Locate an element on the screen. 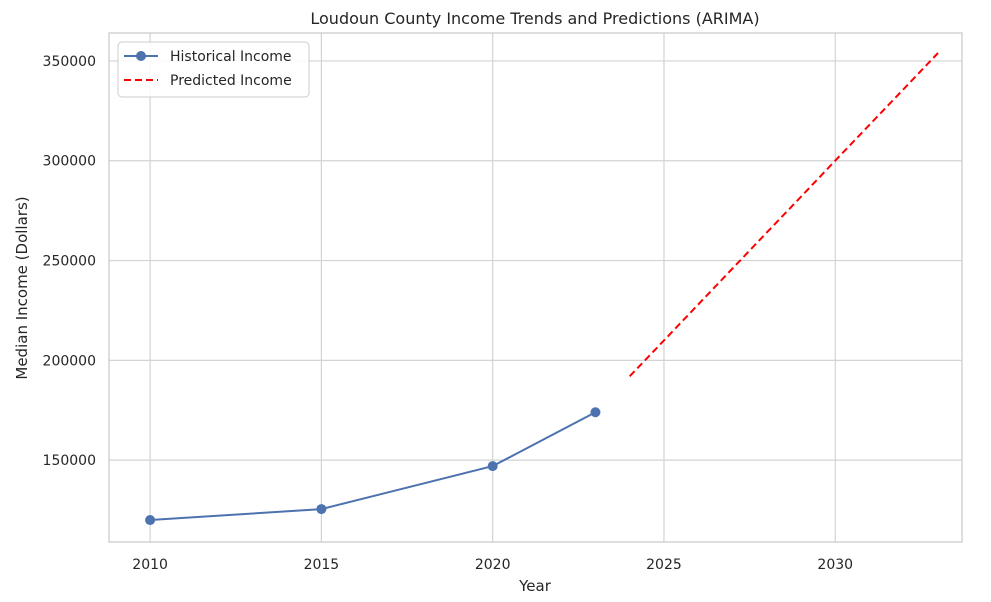 The image size is (991, 602). x-tick-label: 2015 is located at coordinates (322, 565).